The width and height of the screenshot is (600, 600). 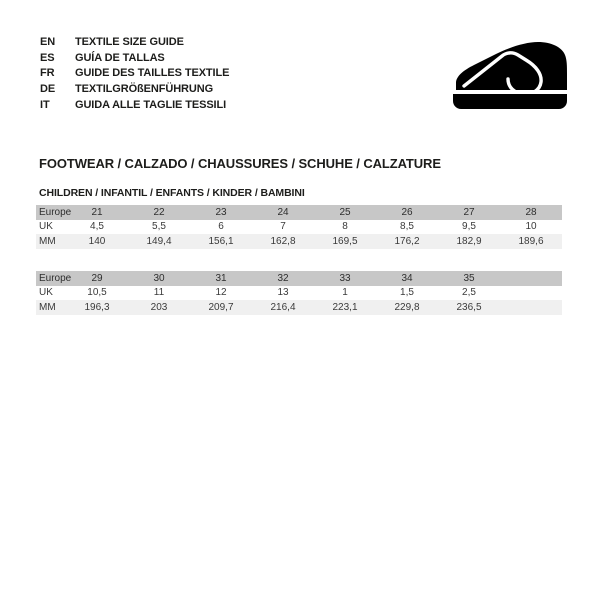 I want to click on table-row-uk: UK 4,5 5,5 6 7 8 8,5 9,5 10, so click(x=299, y=227).